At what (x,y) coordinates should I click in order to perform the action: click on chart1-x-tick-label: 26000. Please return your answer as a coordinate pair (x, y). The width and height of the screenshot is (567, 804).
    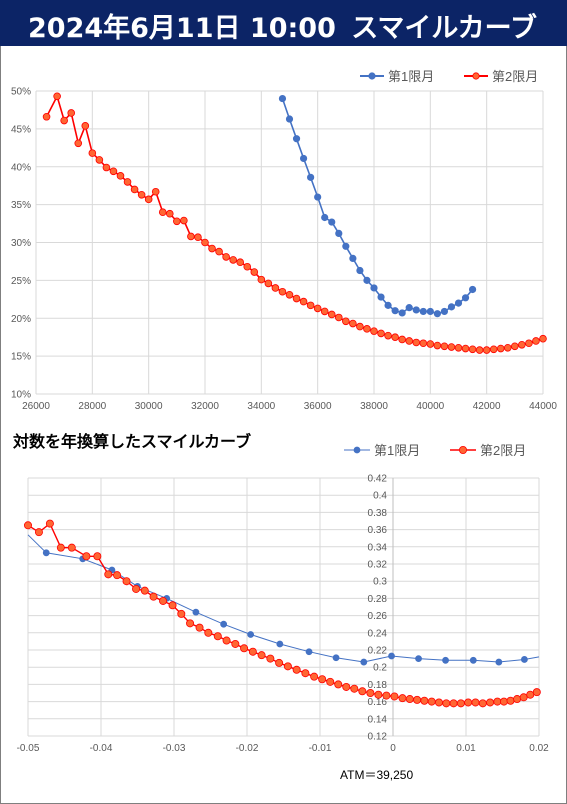
    Looking at the image, I should click on (36, 406).